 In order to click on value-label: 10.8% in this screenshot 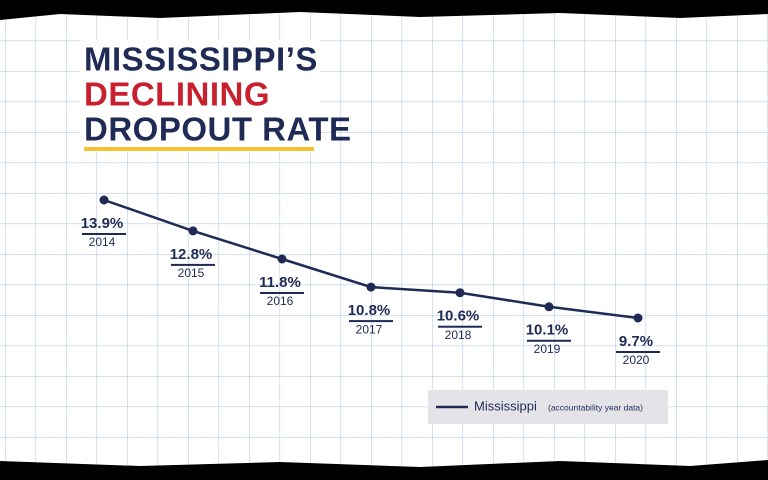, I will do `click(369, 310)`.